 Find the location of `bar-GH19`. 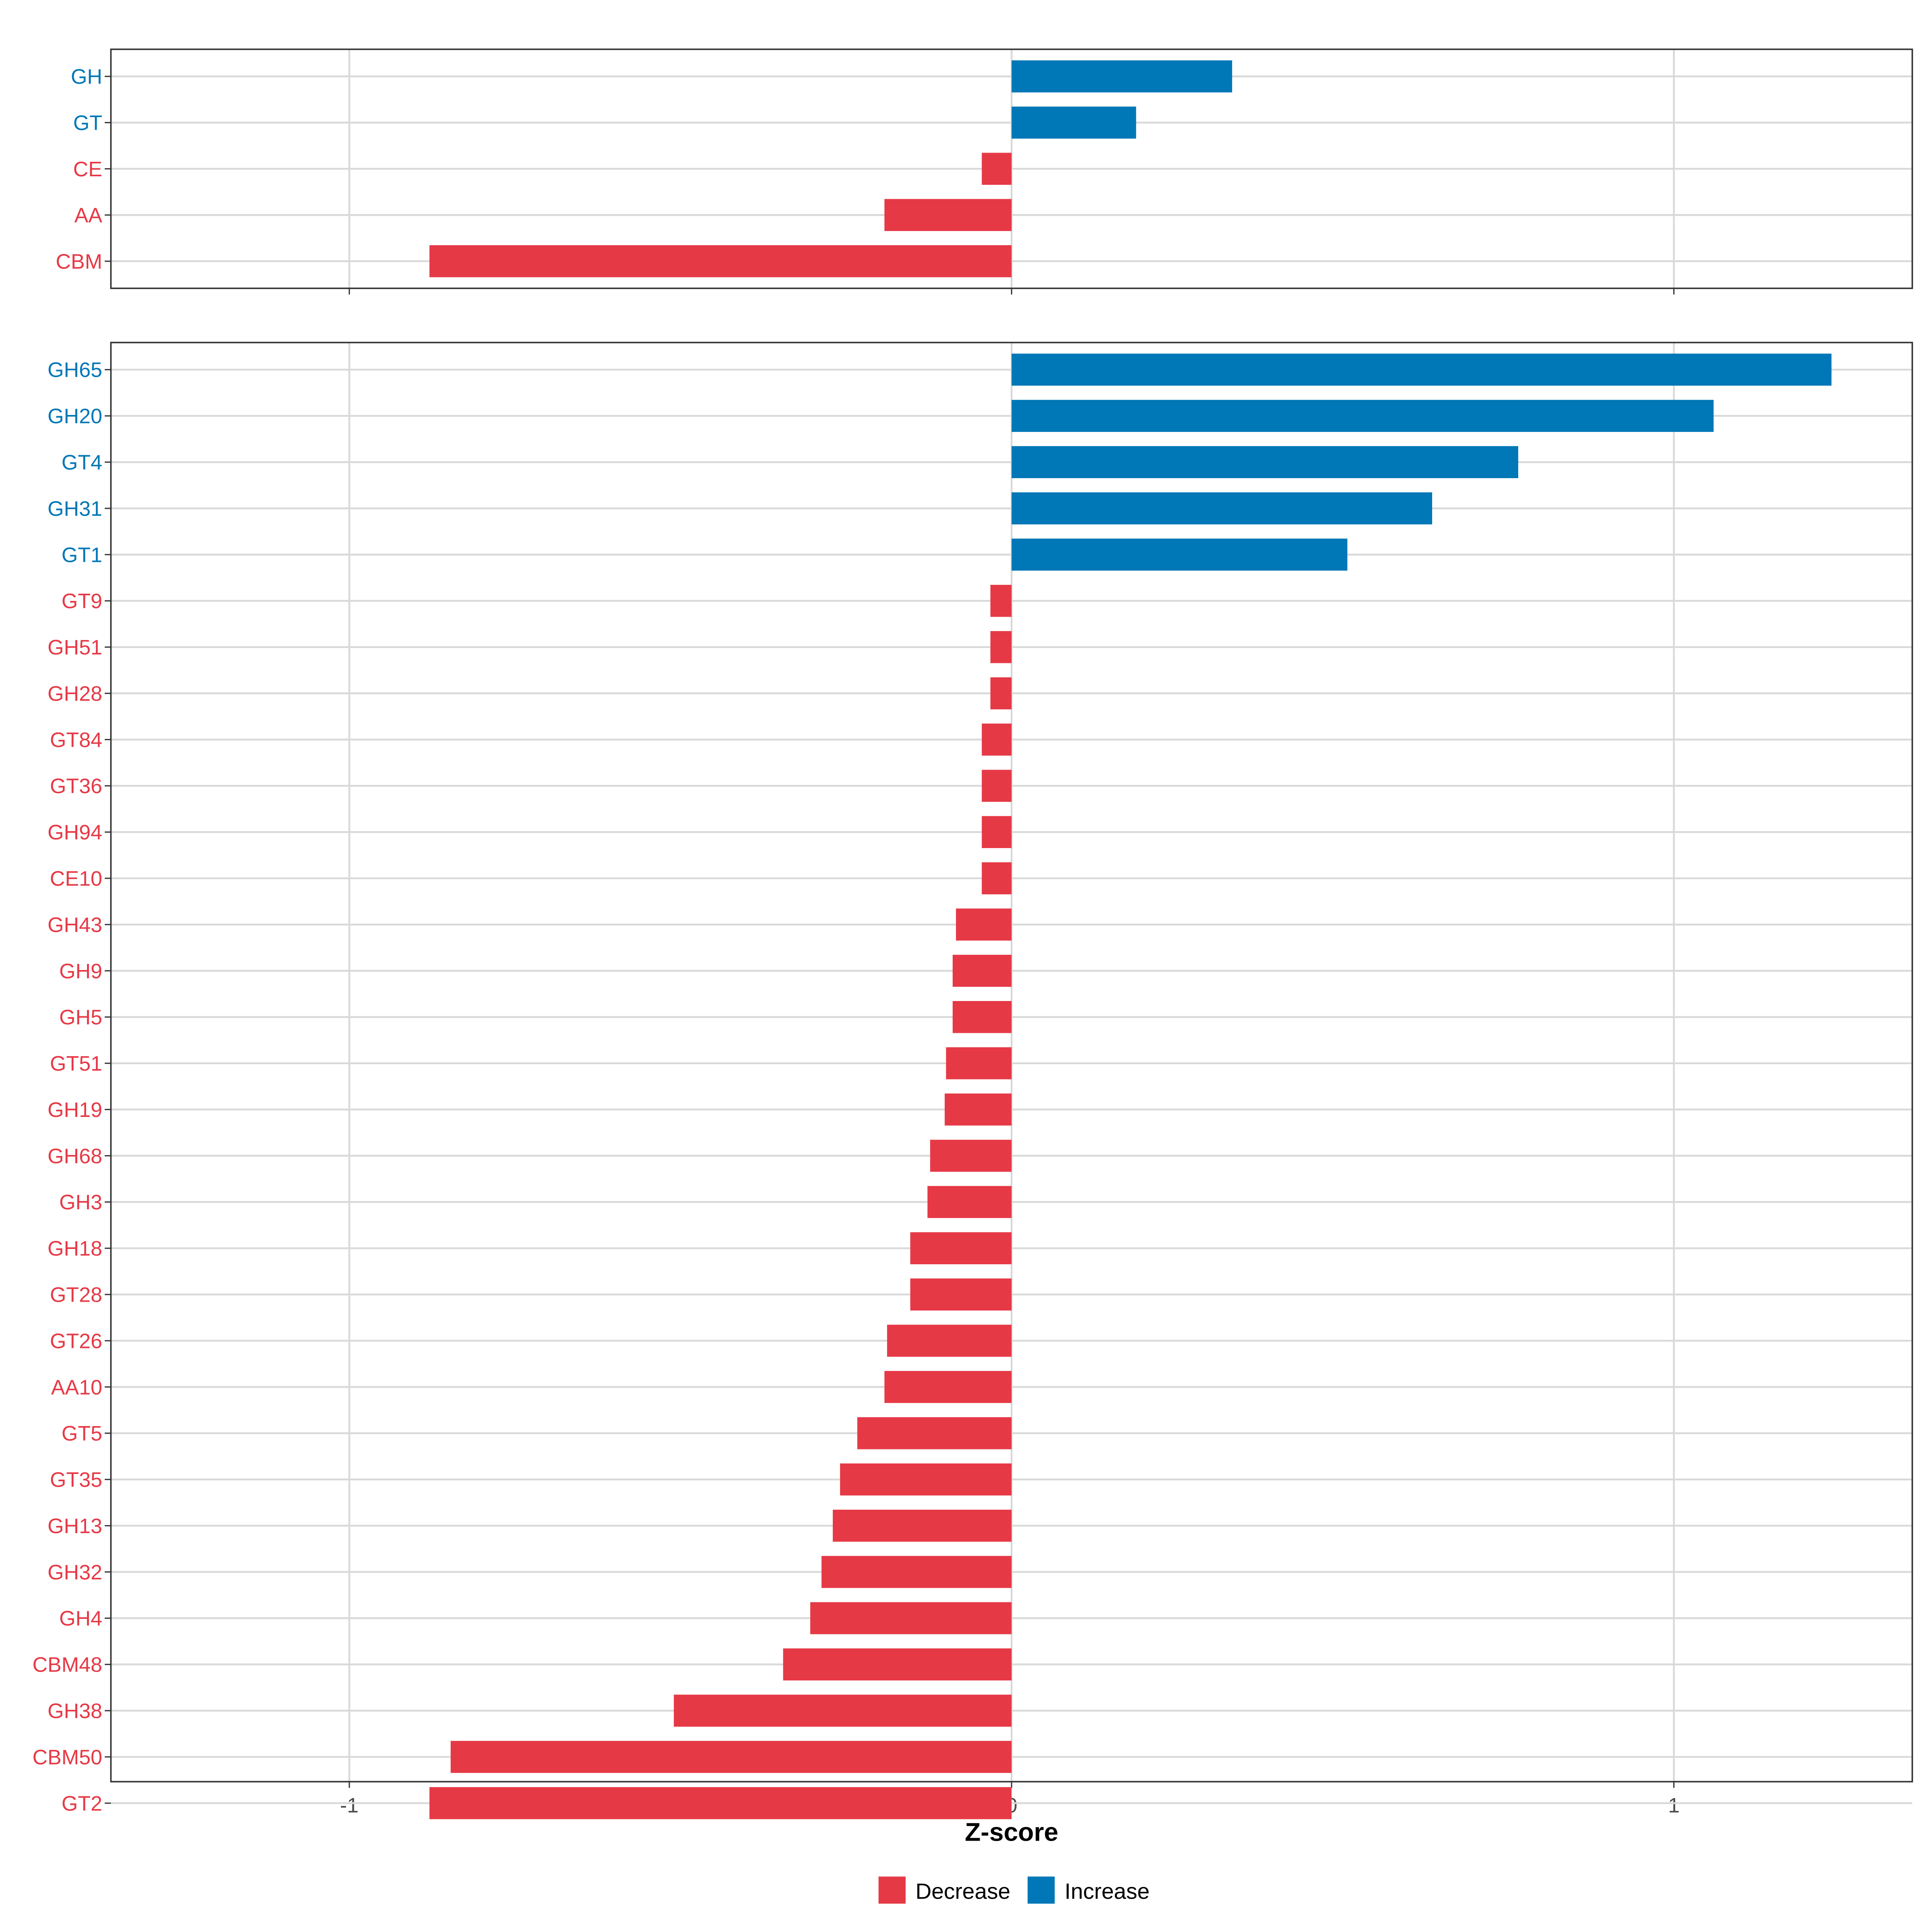

bar-GH19 is located at coordinates (978, 1109).